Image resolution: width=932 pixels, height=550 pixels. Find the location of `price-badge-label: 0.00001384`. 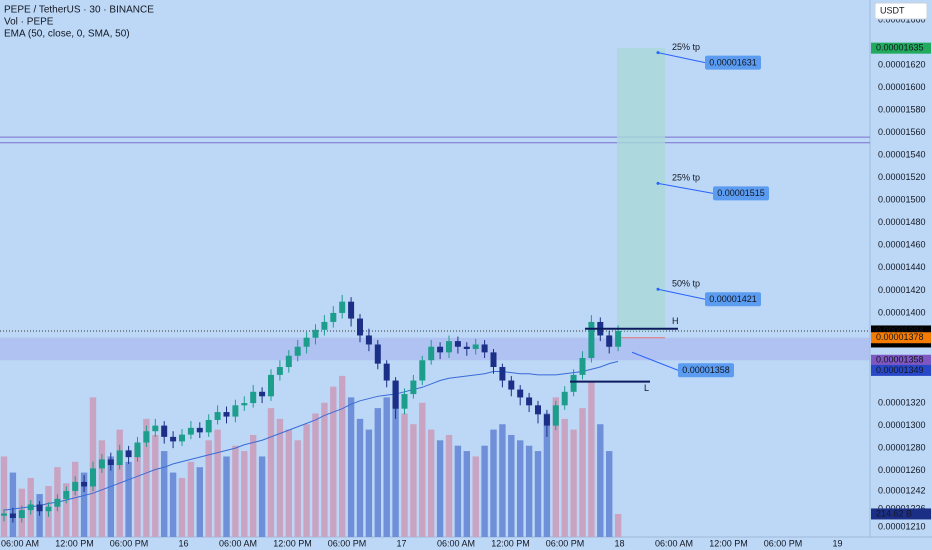

price-badge-label: 0.00001384 is located at coordinates (900, 330).